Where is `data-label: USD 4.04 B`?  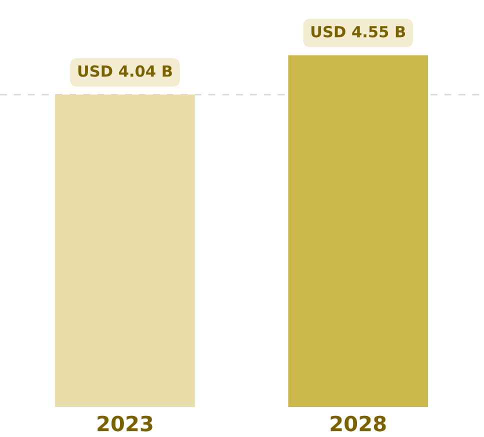
data-label: USD 4.04 B is located at coordinates (125, 71).